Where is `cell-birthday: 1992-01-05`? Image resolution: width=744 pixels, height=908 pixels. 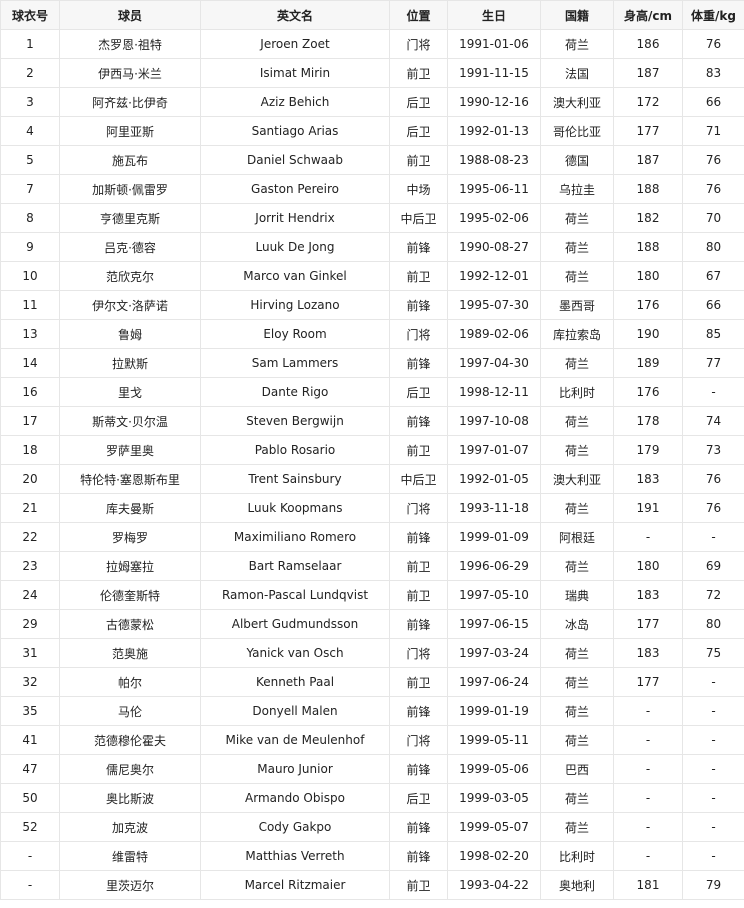 cell-birthday: 1992-01-05 is located at coordinates (494, 479).